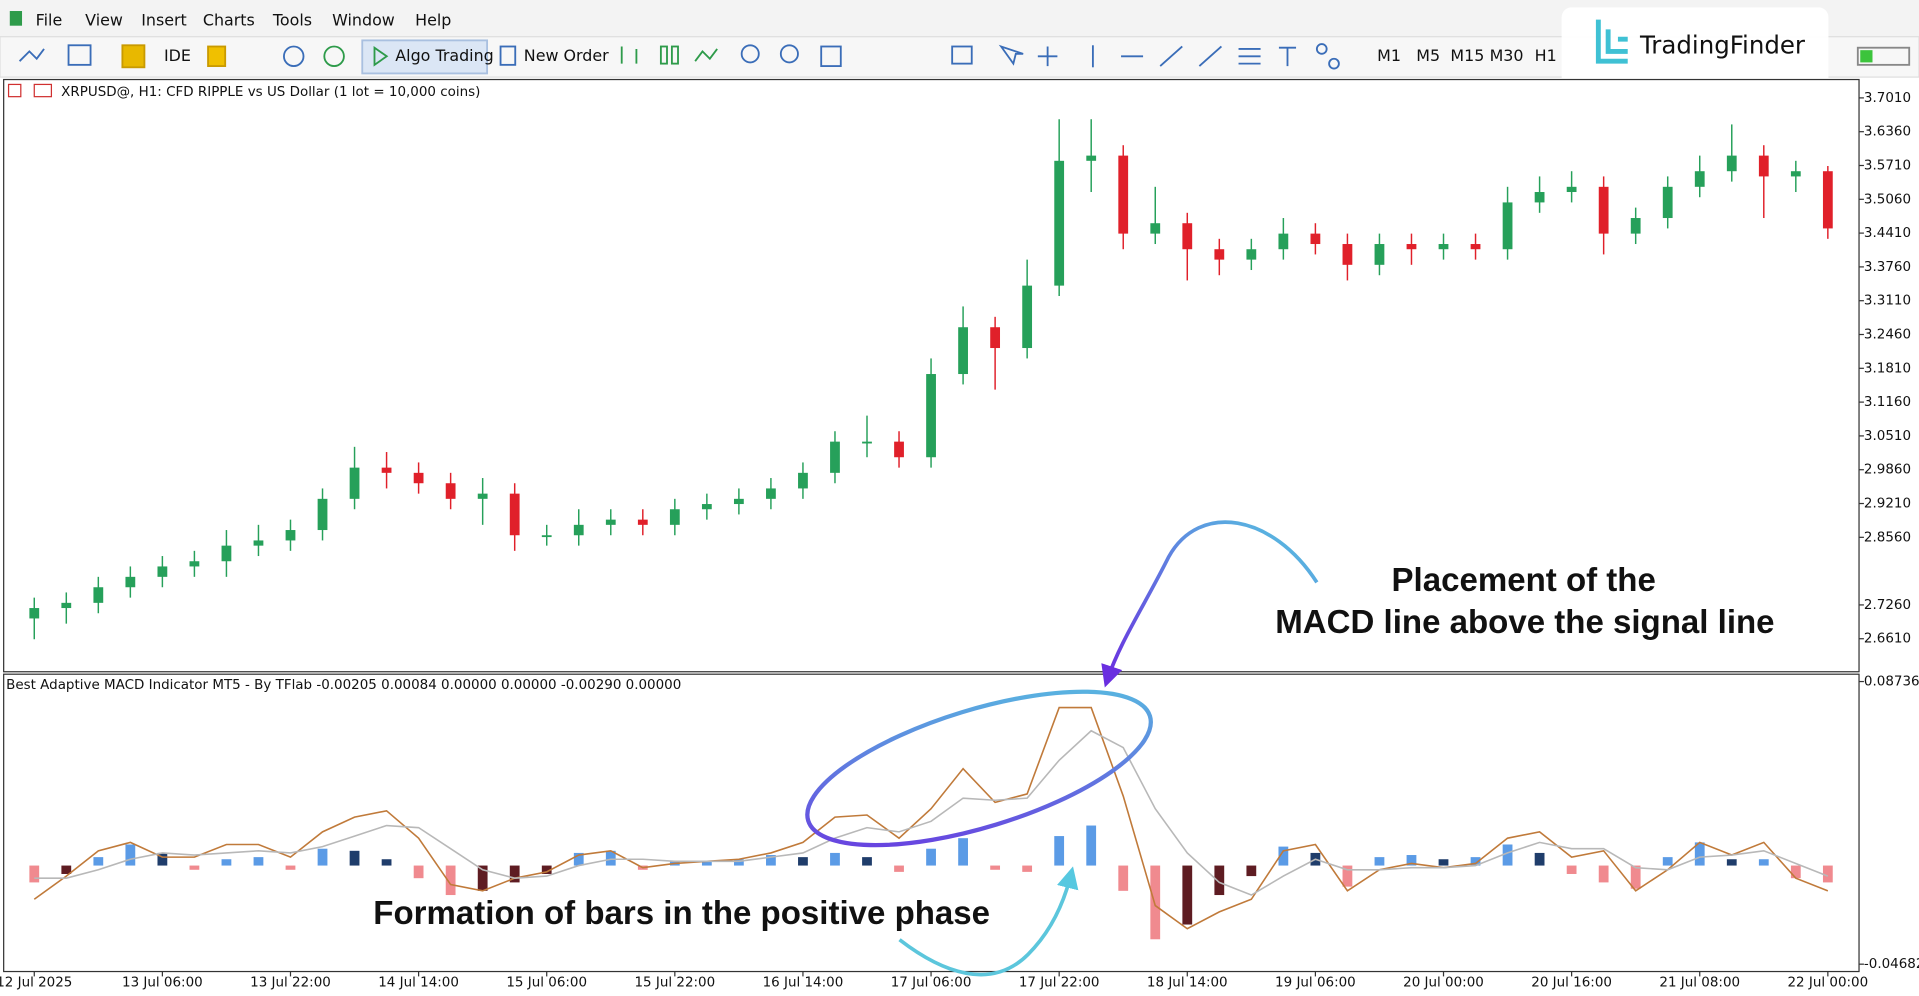 The height and width of the screenshot is (996, 1919). Describe the element at coordinates (49, 19) in the screenshot. I see `menu-item: File` at that location.